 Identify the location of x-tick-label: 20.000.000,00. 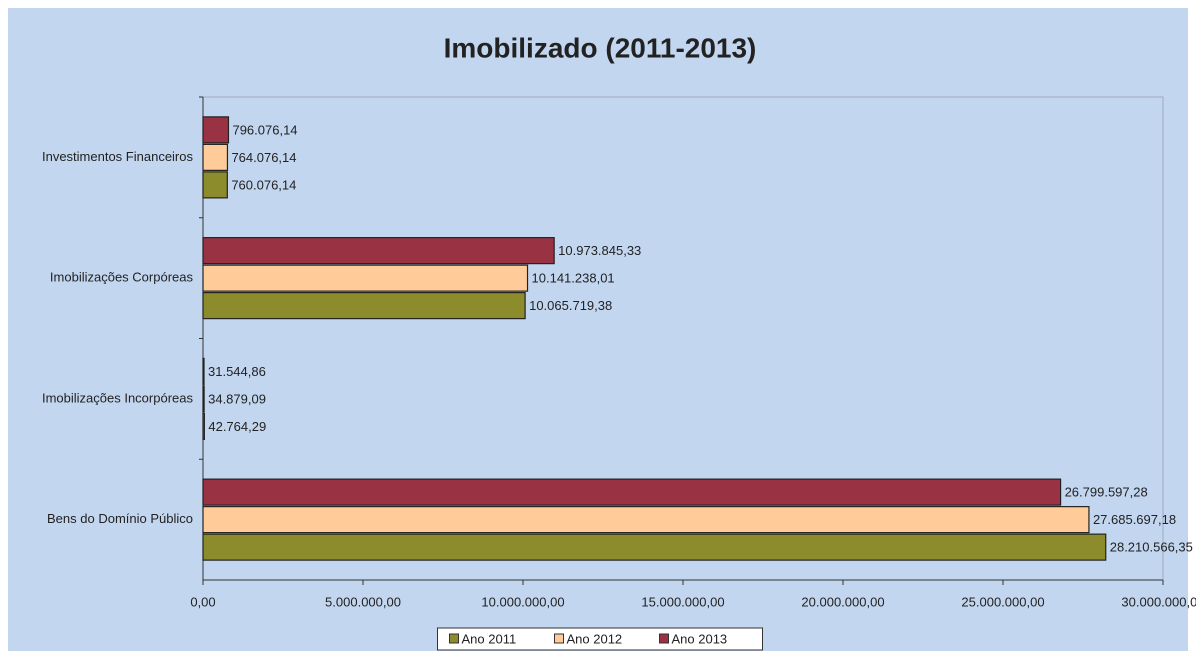
(842, 601).